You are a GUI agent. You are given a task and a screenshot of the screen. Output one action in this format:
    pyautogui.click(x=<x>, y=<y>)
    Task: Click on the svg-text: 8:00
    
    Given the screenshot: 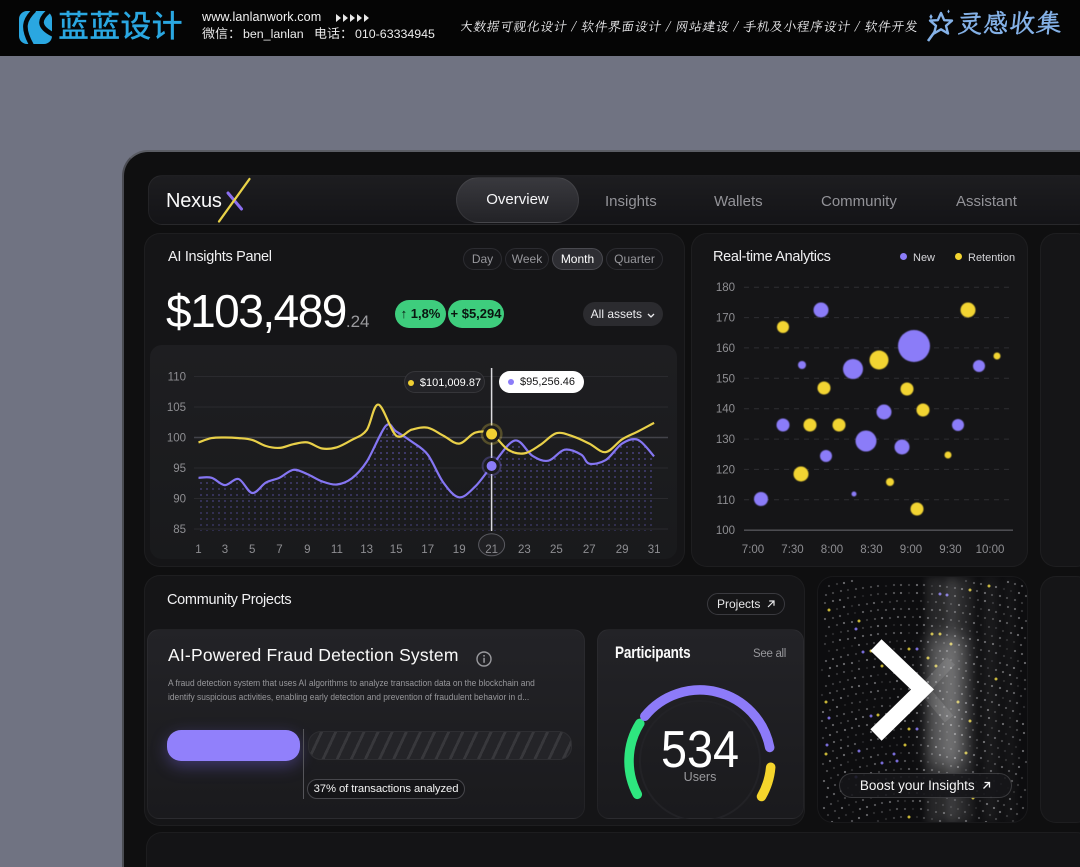 What is the action you would take?
    pyautogui.click(x=832, y=550)
    